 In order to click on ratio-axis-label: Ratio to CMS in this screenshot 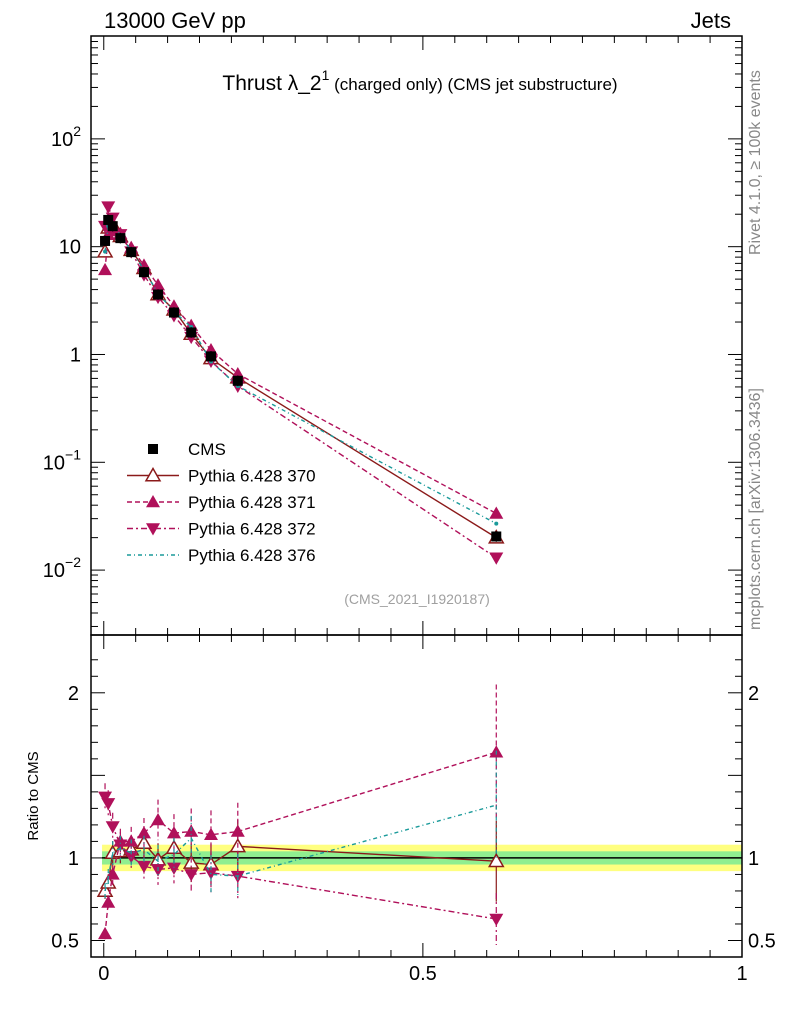, I will do `click(33, 795)`.